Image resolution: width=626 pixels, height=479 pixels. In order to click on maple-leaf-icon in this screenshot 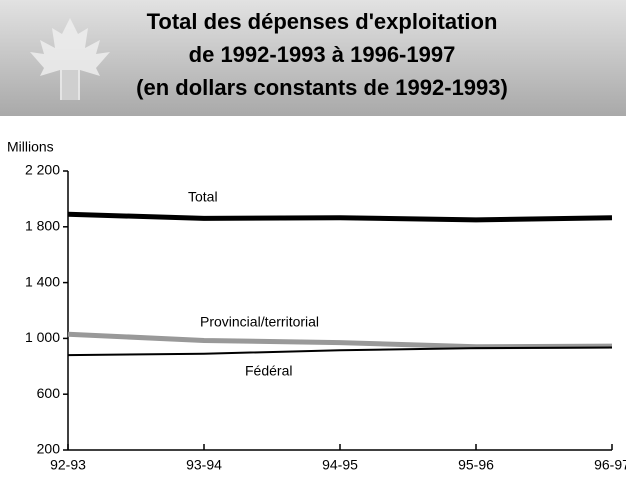, I will do `click(70, 59)`.